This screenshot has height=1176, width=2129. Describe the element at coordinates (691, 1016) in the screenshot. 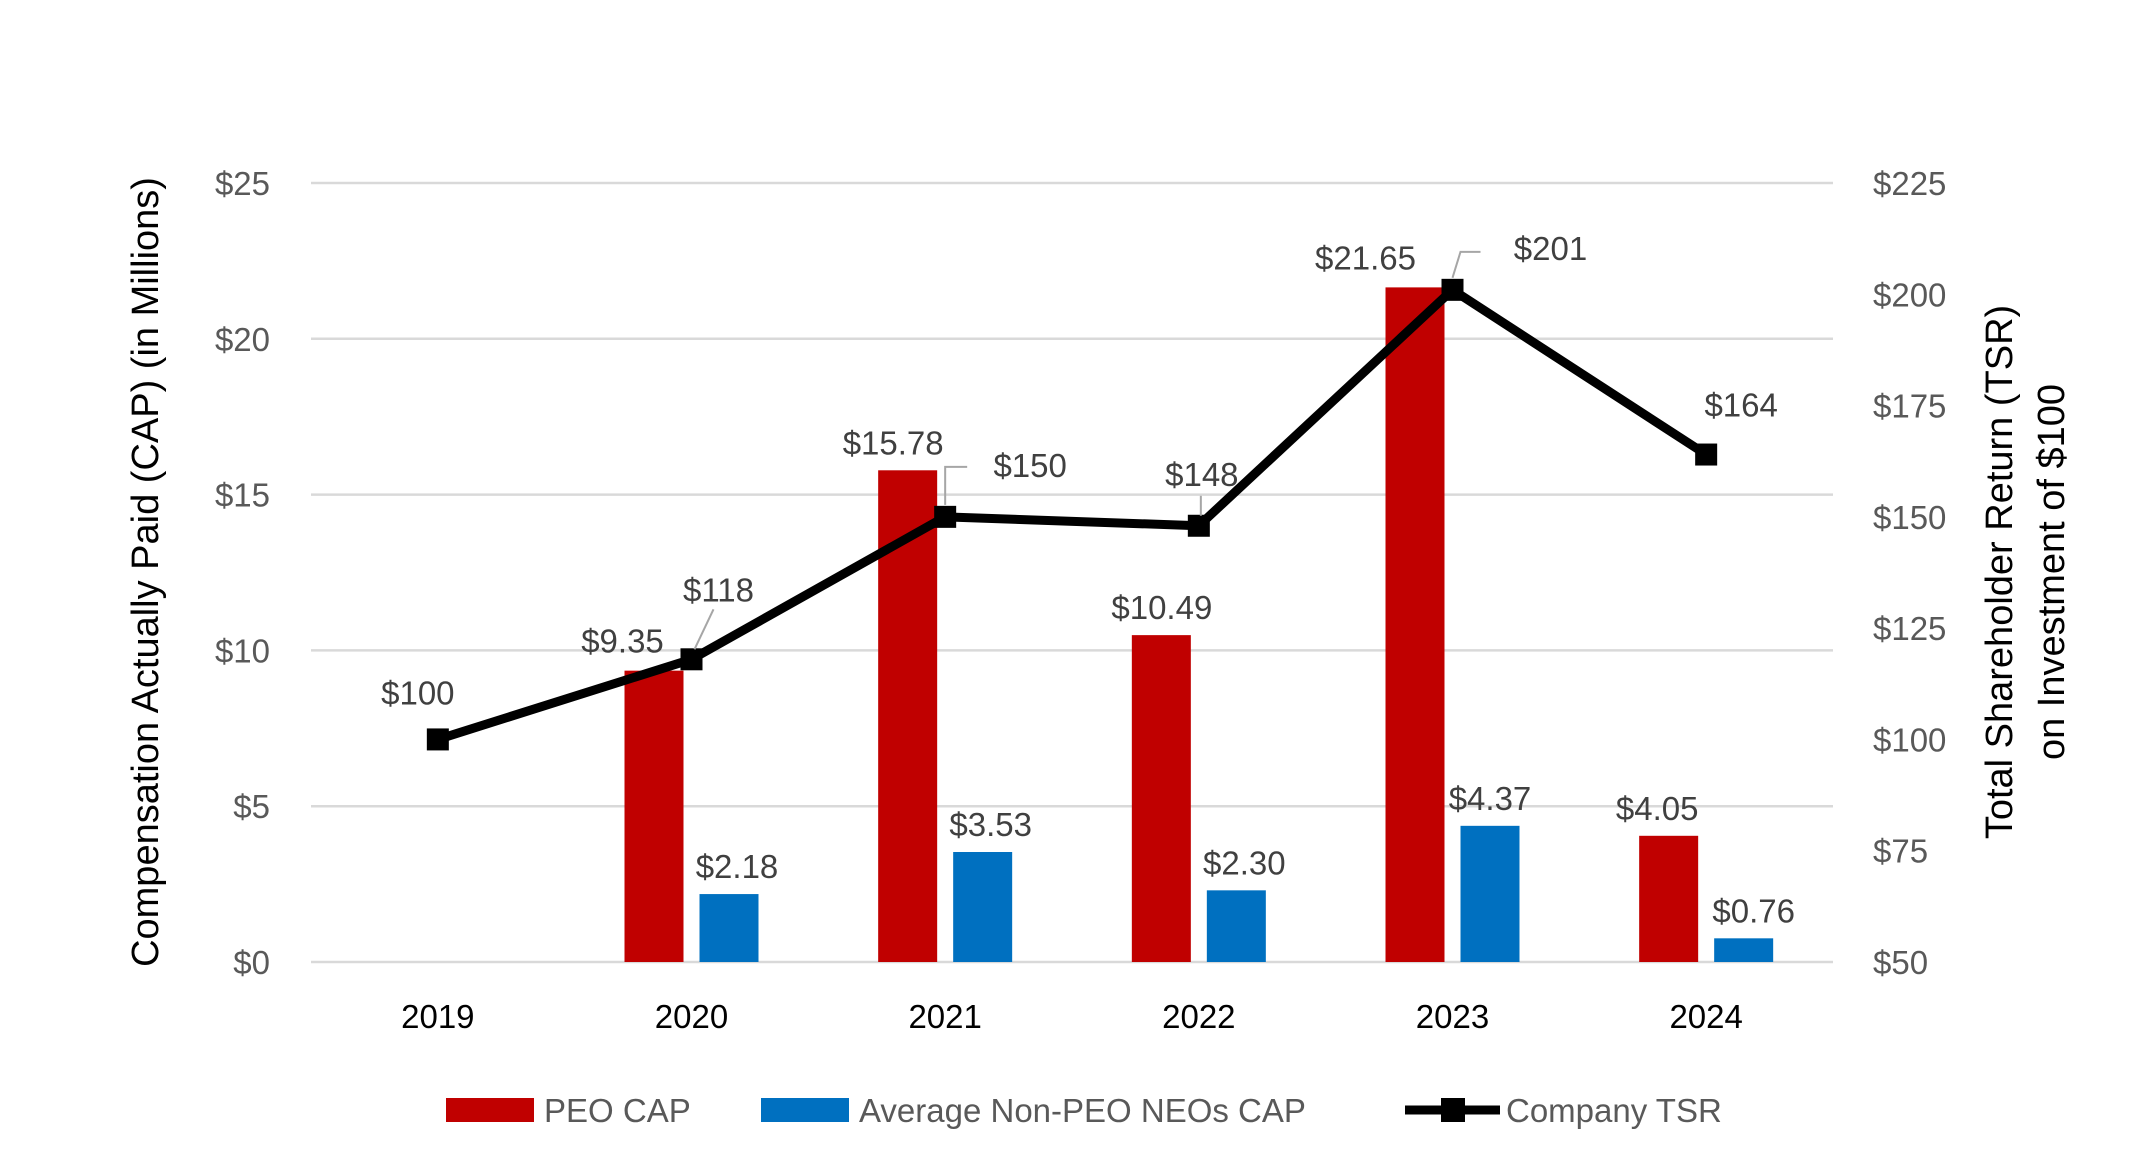

I see `category-label: 2020` at that location.